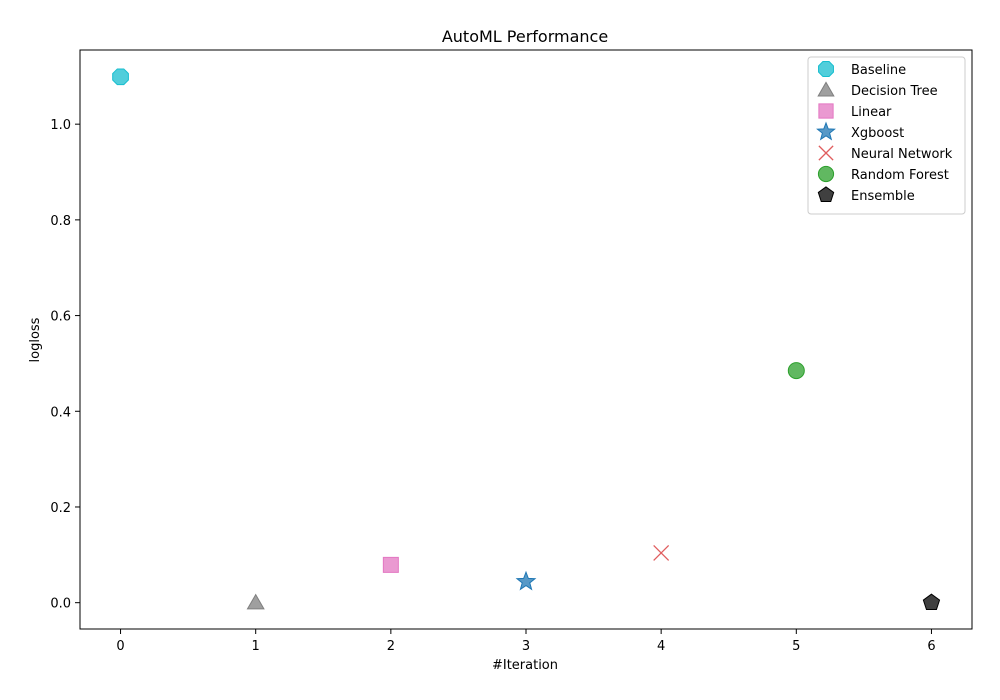 This screenshot has width=1000, height=700. I want to click on y-axis-label: logloss, so click(35, 339).